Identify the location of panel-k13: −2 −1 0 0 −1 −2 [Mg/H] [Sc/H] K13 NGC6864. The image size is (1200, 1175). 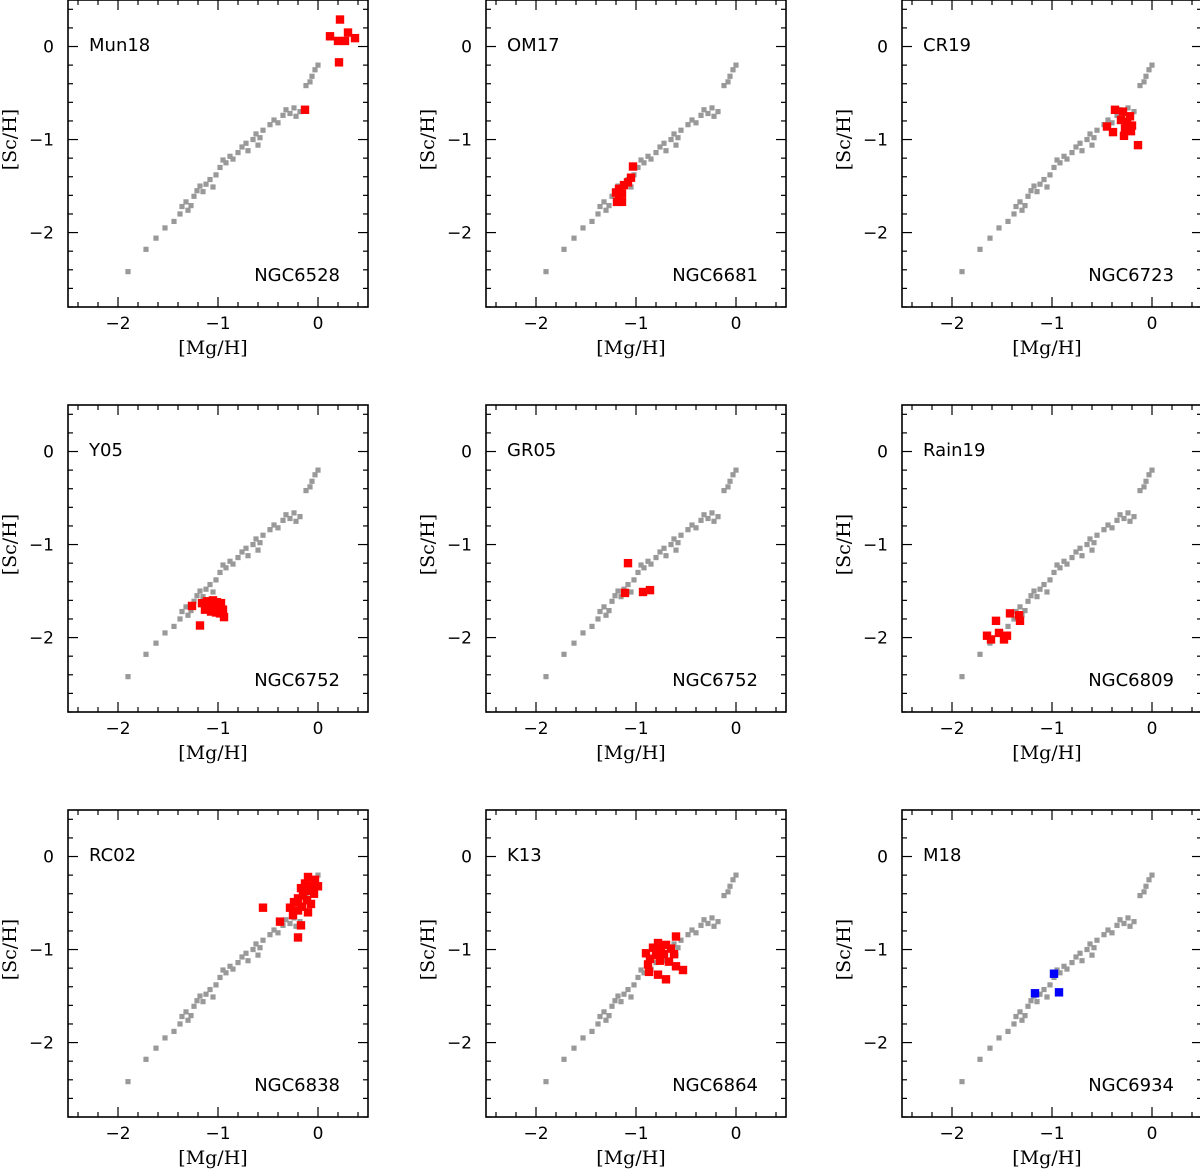
(602, 989).